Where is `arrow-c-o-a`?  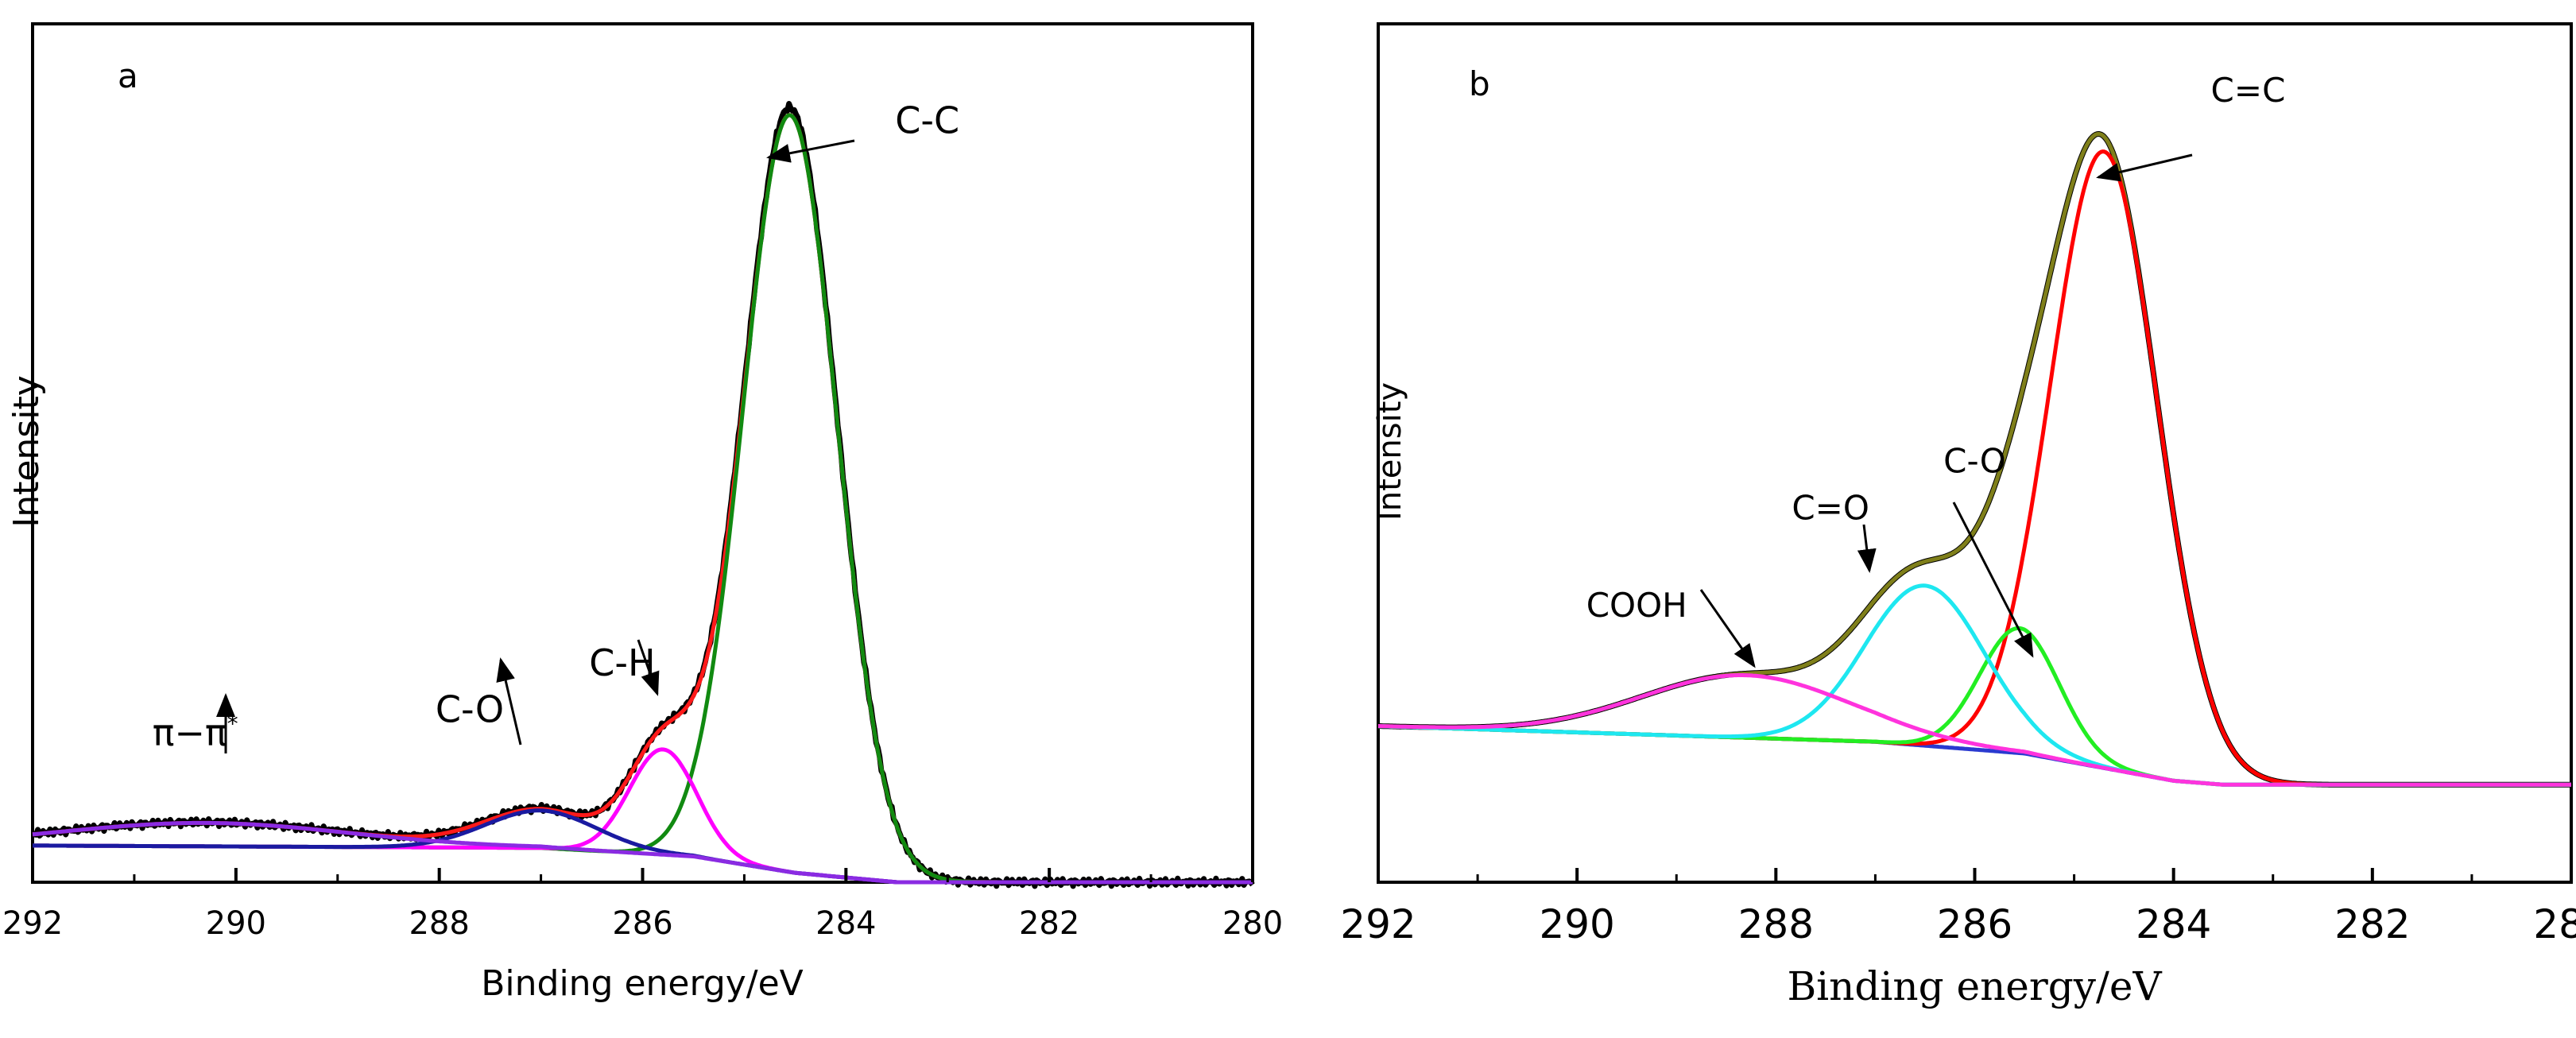 arrow-c-o-a is located at coordinates (509, 701).